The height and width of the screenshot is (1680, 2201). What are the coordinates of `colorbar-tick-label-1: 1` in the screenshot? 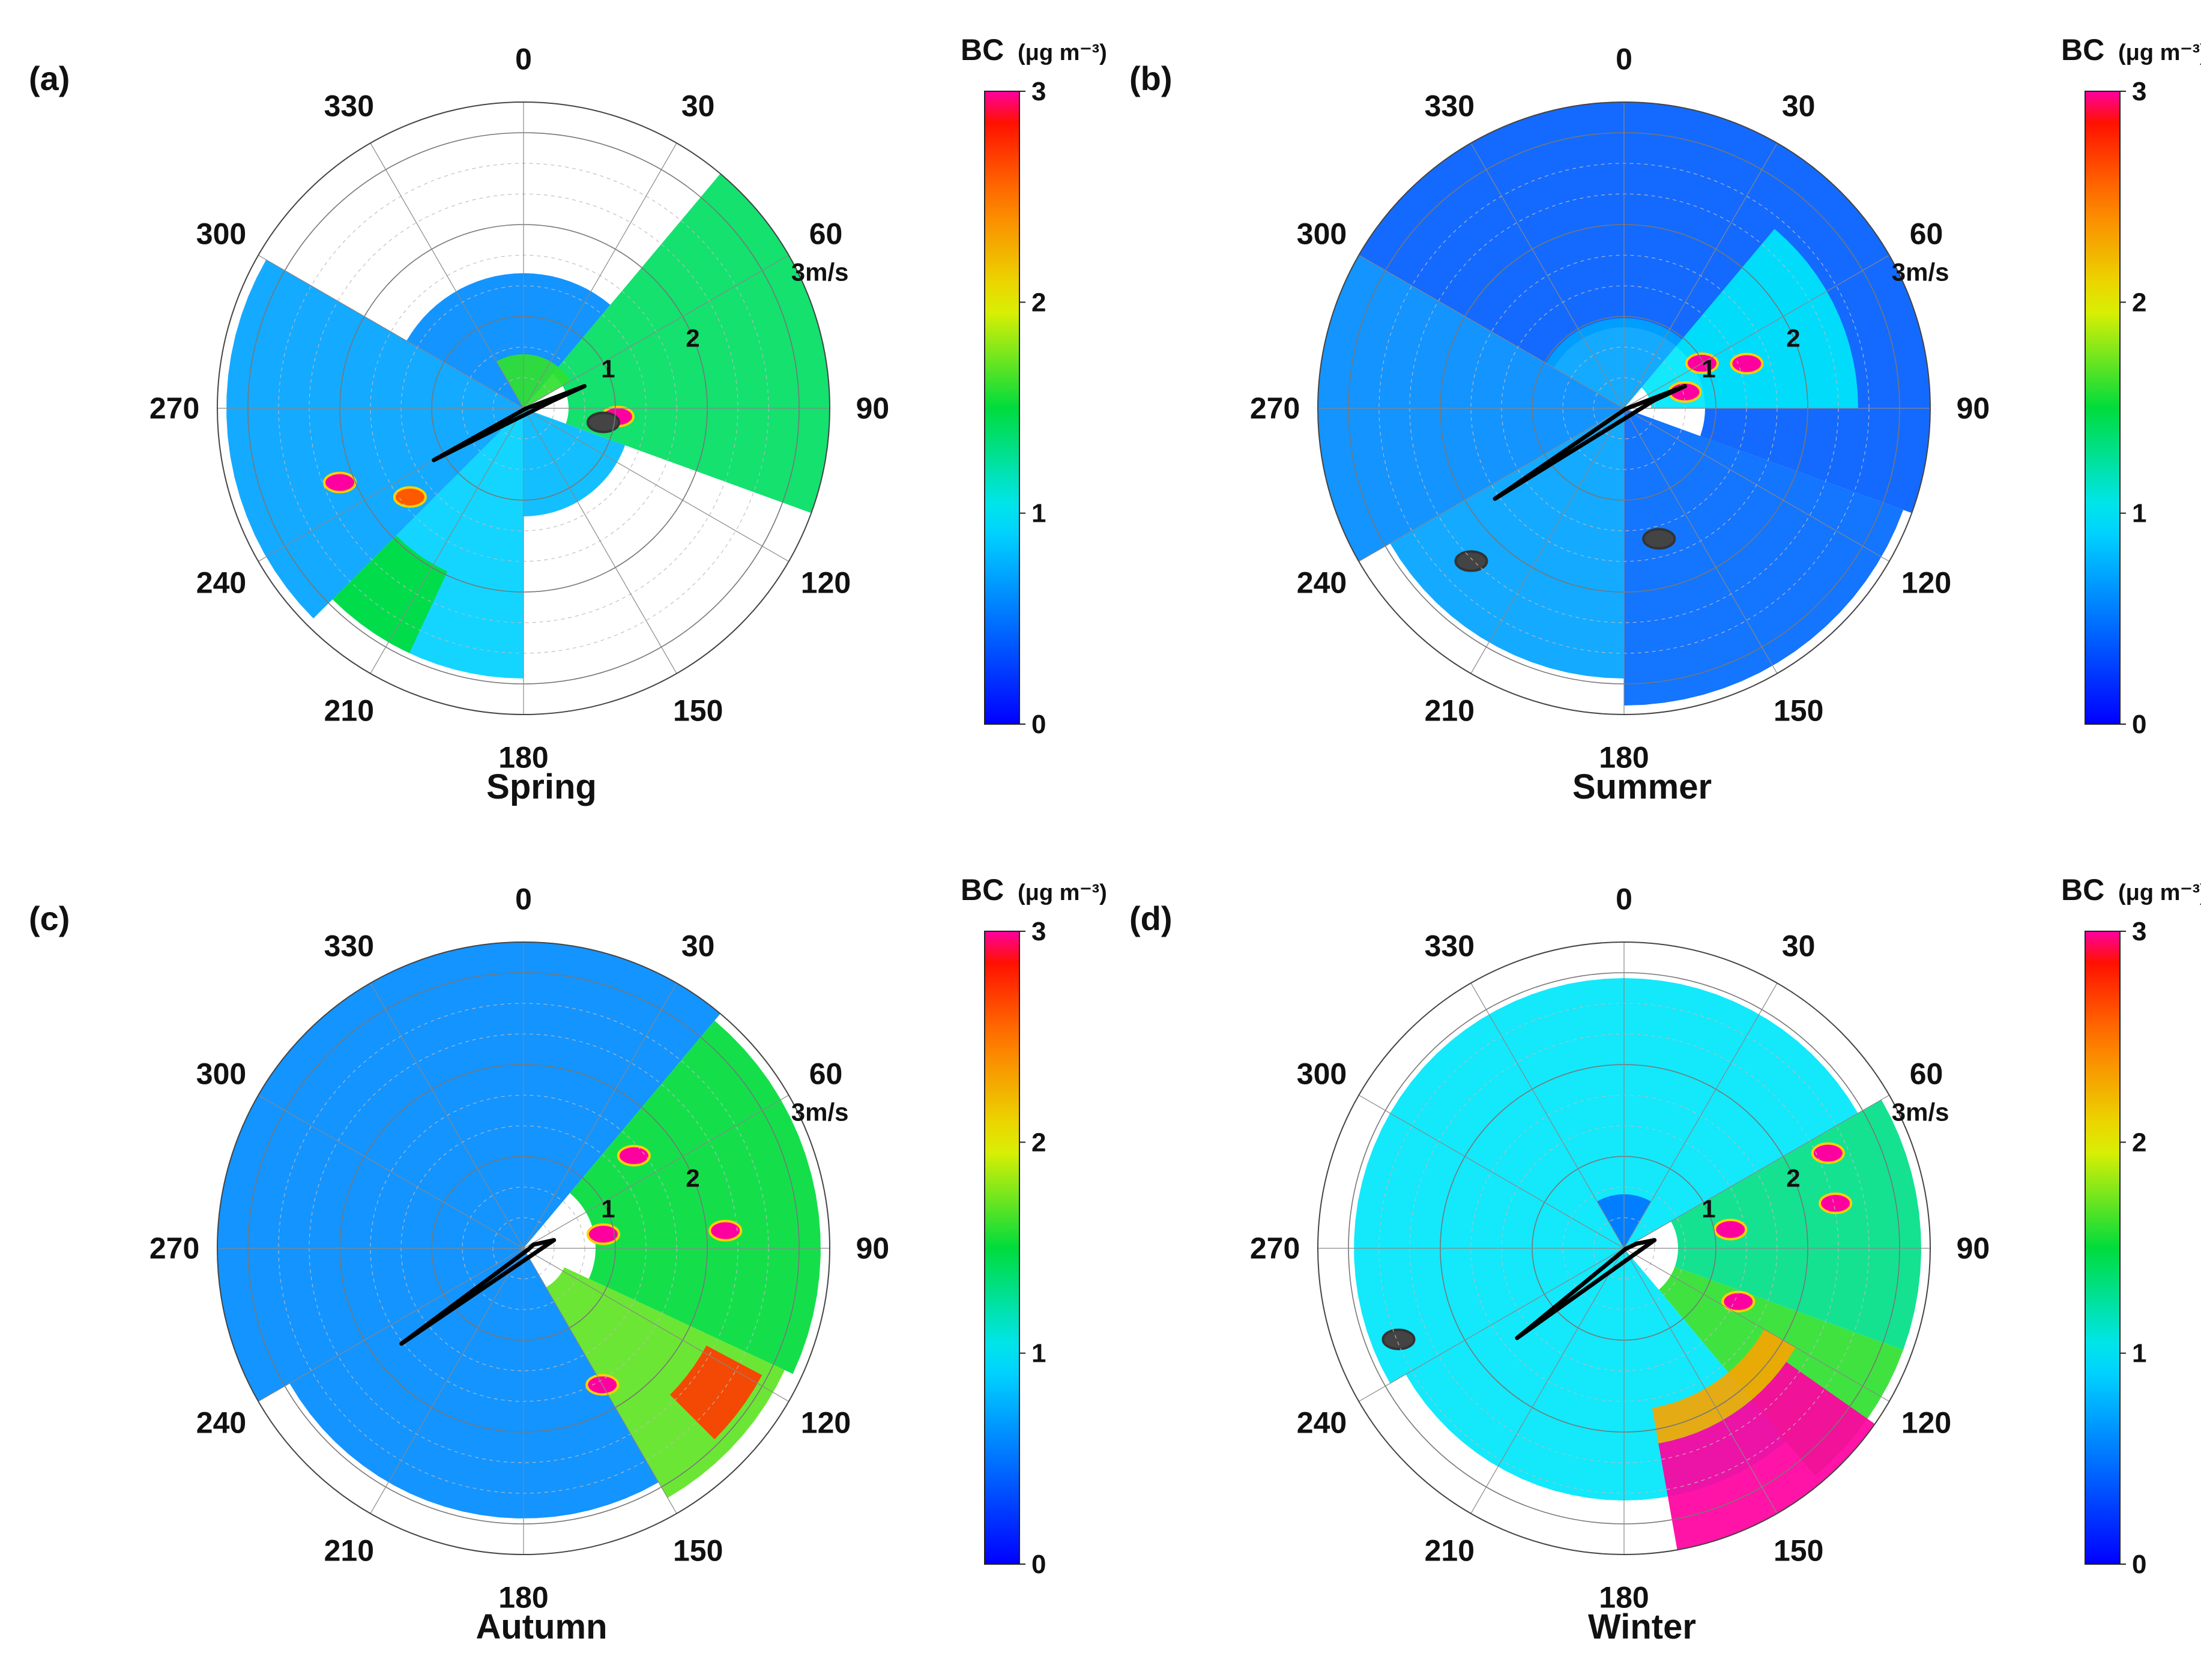 It's located at (2139, 513).